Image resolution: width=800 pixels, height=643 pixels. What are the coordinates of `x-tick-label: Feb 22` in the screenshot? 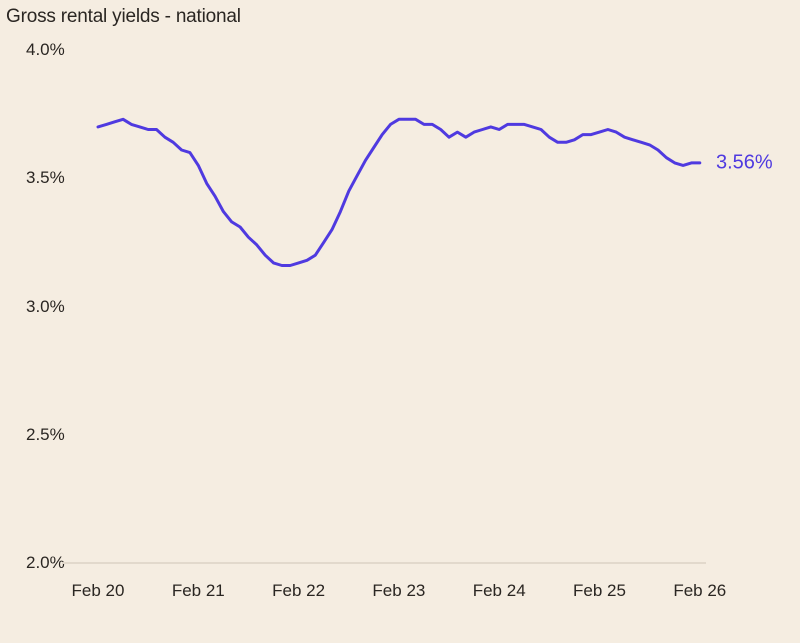 It's located at (299, 590).